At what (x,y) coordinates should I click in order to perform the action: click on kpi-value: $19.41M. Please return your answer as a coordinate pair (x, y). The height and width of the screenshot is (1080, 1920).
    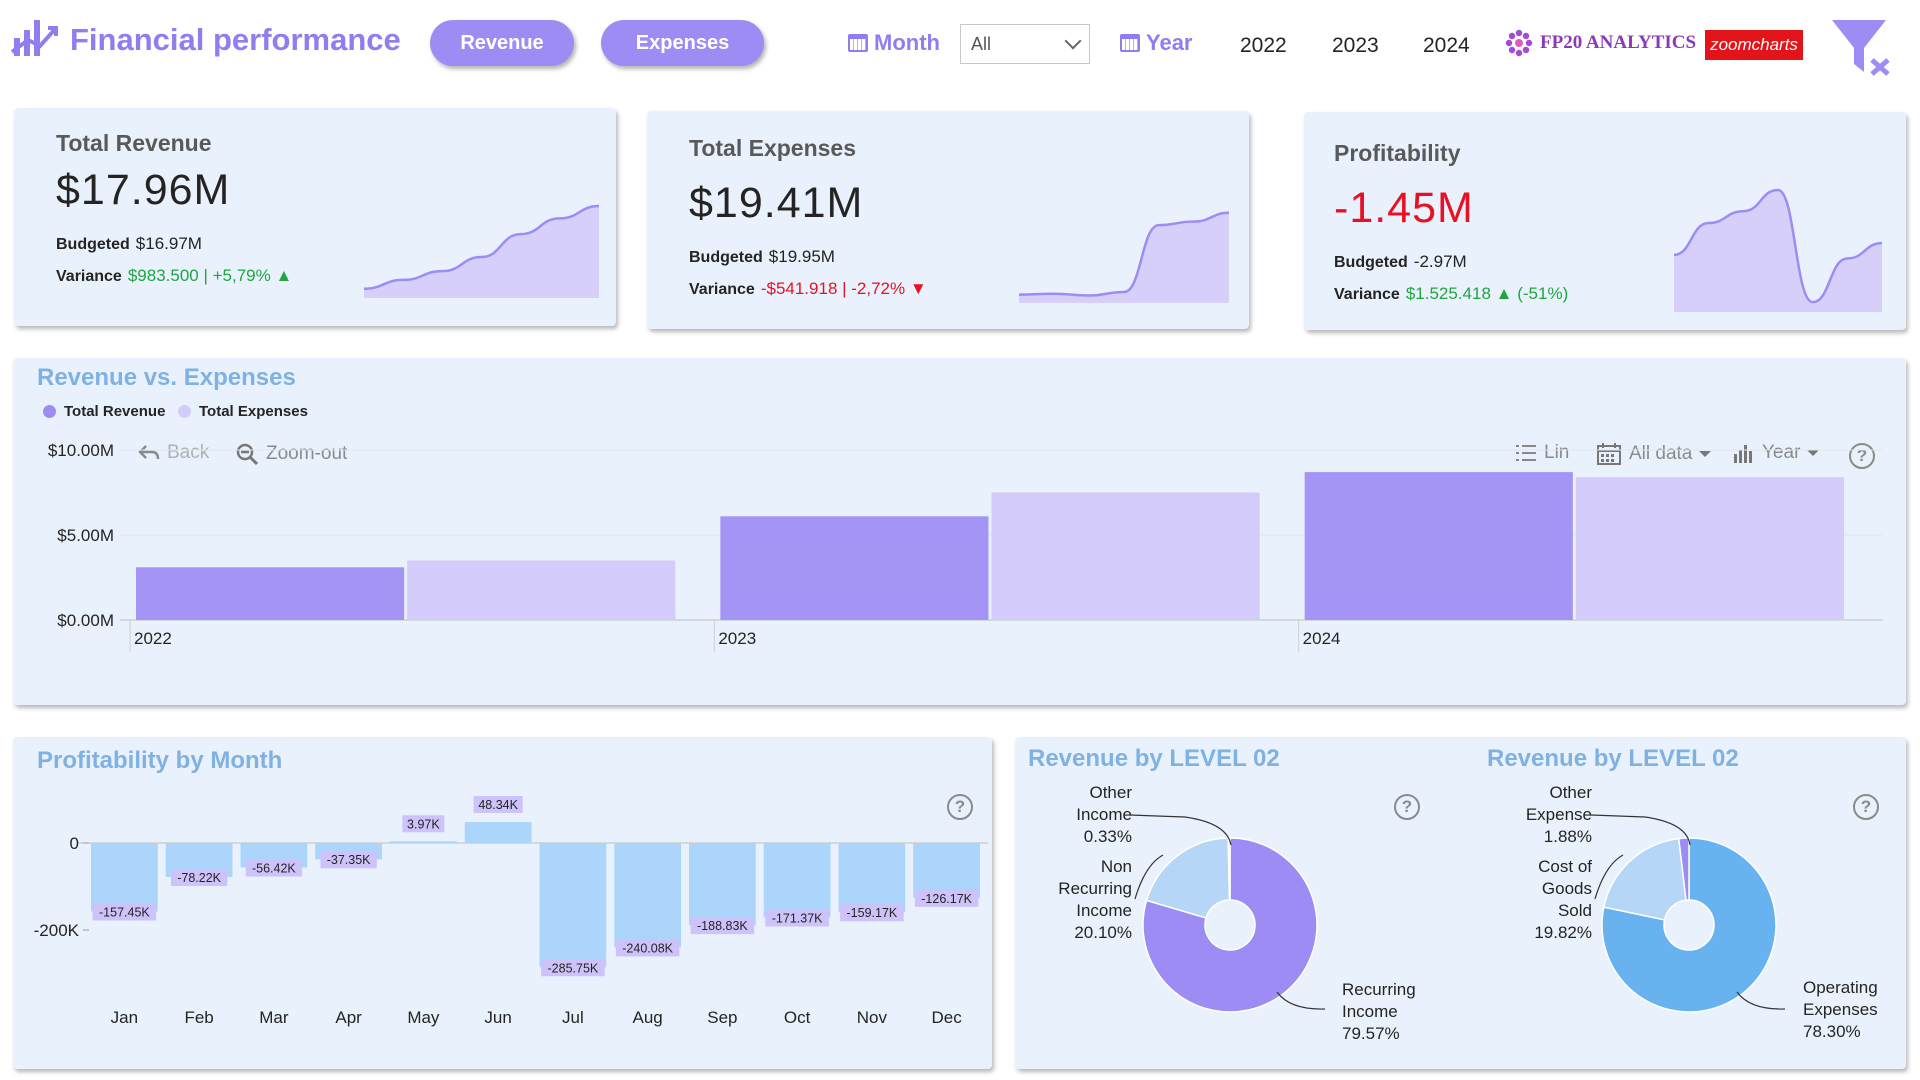
    Looking at the image, I should click on (776, 203).